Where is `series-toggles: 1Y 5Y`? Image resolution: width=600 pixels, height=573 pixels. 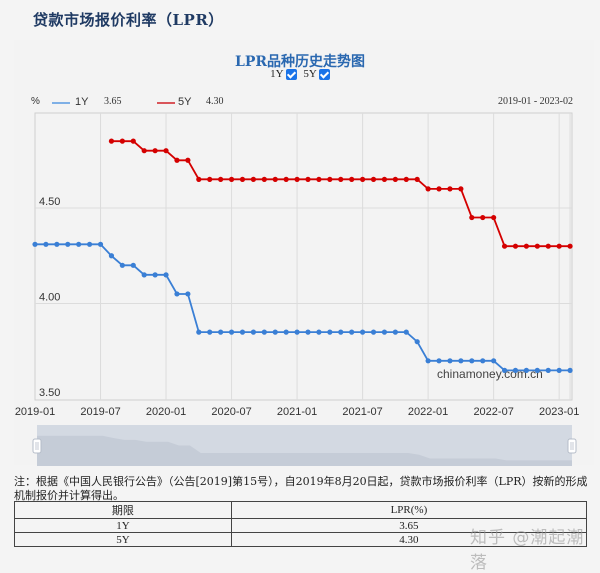
series-toggles: 1Y 5Y is located at coordinates (300, 74).